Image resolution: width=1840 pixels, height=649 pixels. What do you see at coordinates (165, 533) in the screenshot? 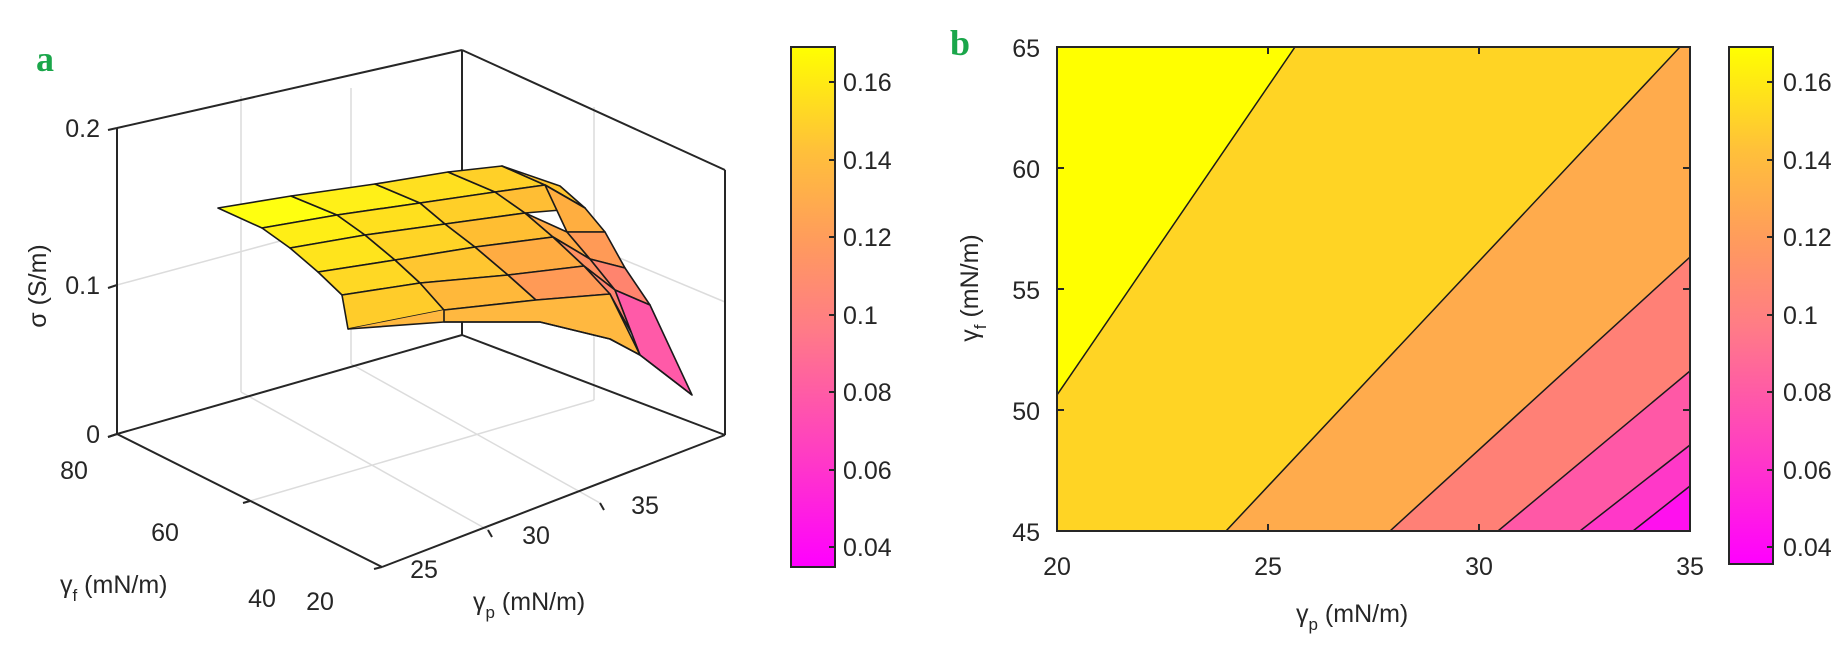
I see `gamma-f-tick-60: 60` at bounding box center [165, 533].